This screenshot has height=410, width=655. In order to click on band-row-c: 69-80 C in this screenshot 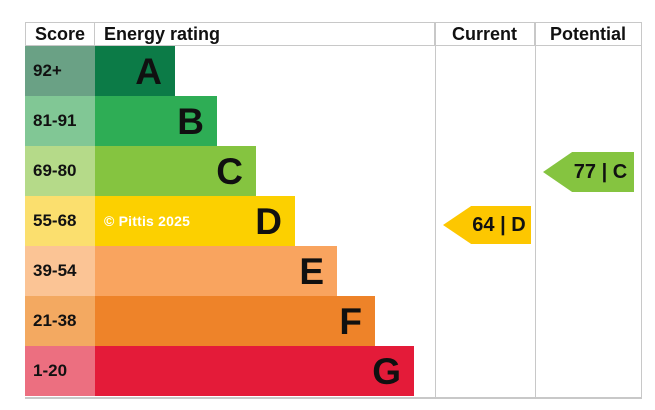, I will do `click(333, 171)`.